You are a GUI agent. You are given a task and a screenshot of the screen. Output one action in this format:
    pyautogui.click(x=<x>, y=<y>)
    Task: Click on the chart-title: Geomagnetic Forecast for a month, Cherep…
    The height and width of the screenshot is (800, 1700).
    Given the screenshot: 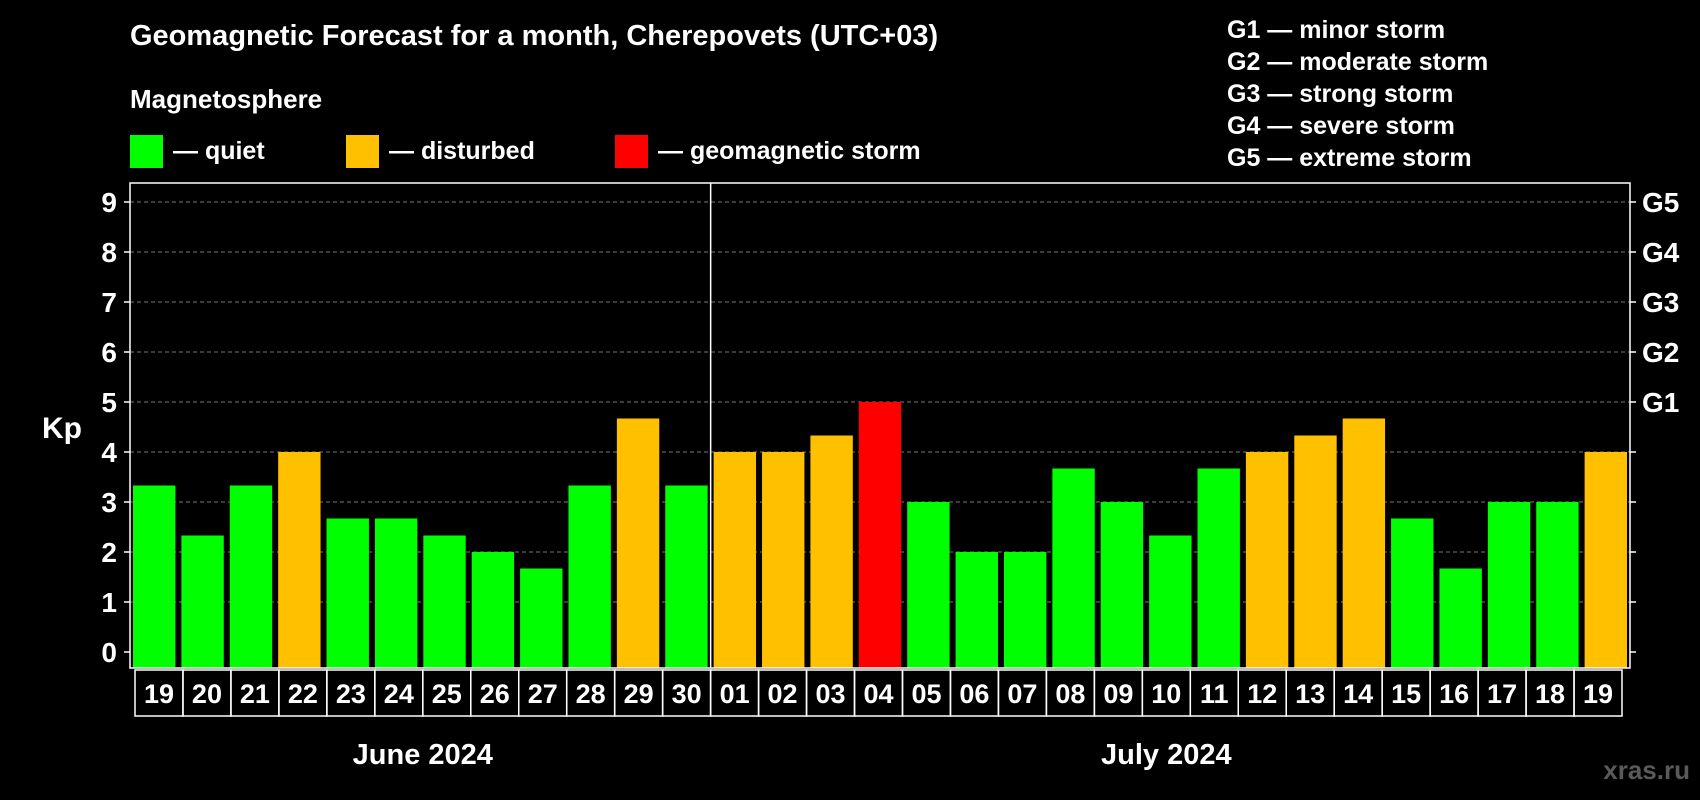 What is the action you would take?
    pyautogui.click(x=534, y=36)
    